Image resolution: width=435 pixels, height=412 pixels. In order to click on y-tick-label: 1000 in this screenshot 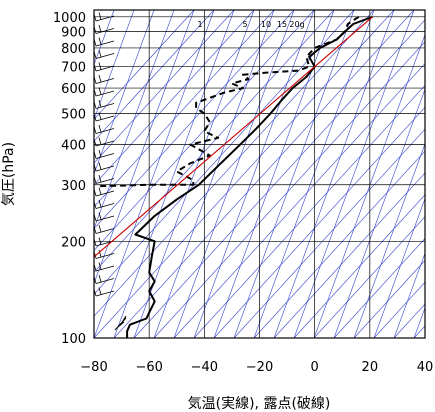, I will do `click(69, 18)`.